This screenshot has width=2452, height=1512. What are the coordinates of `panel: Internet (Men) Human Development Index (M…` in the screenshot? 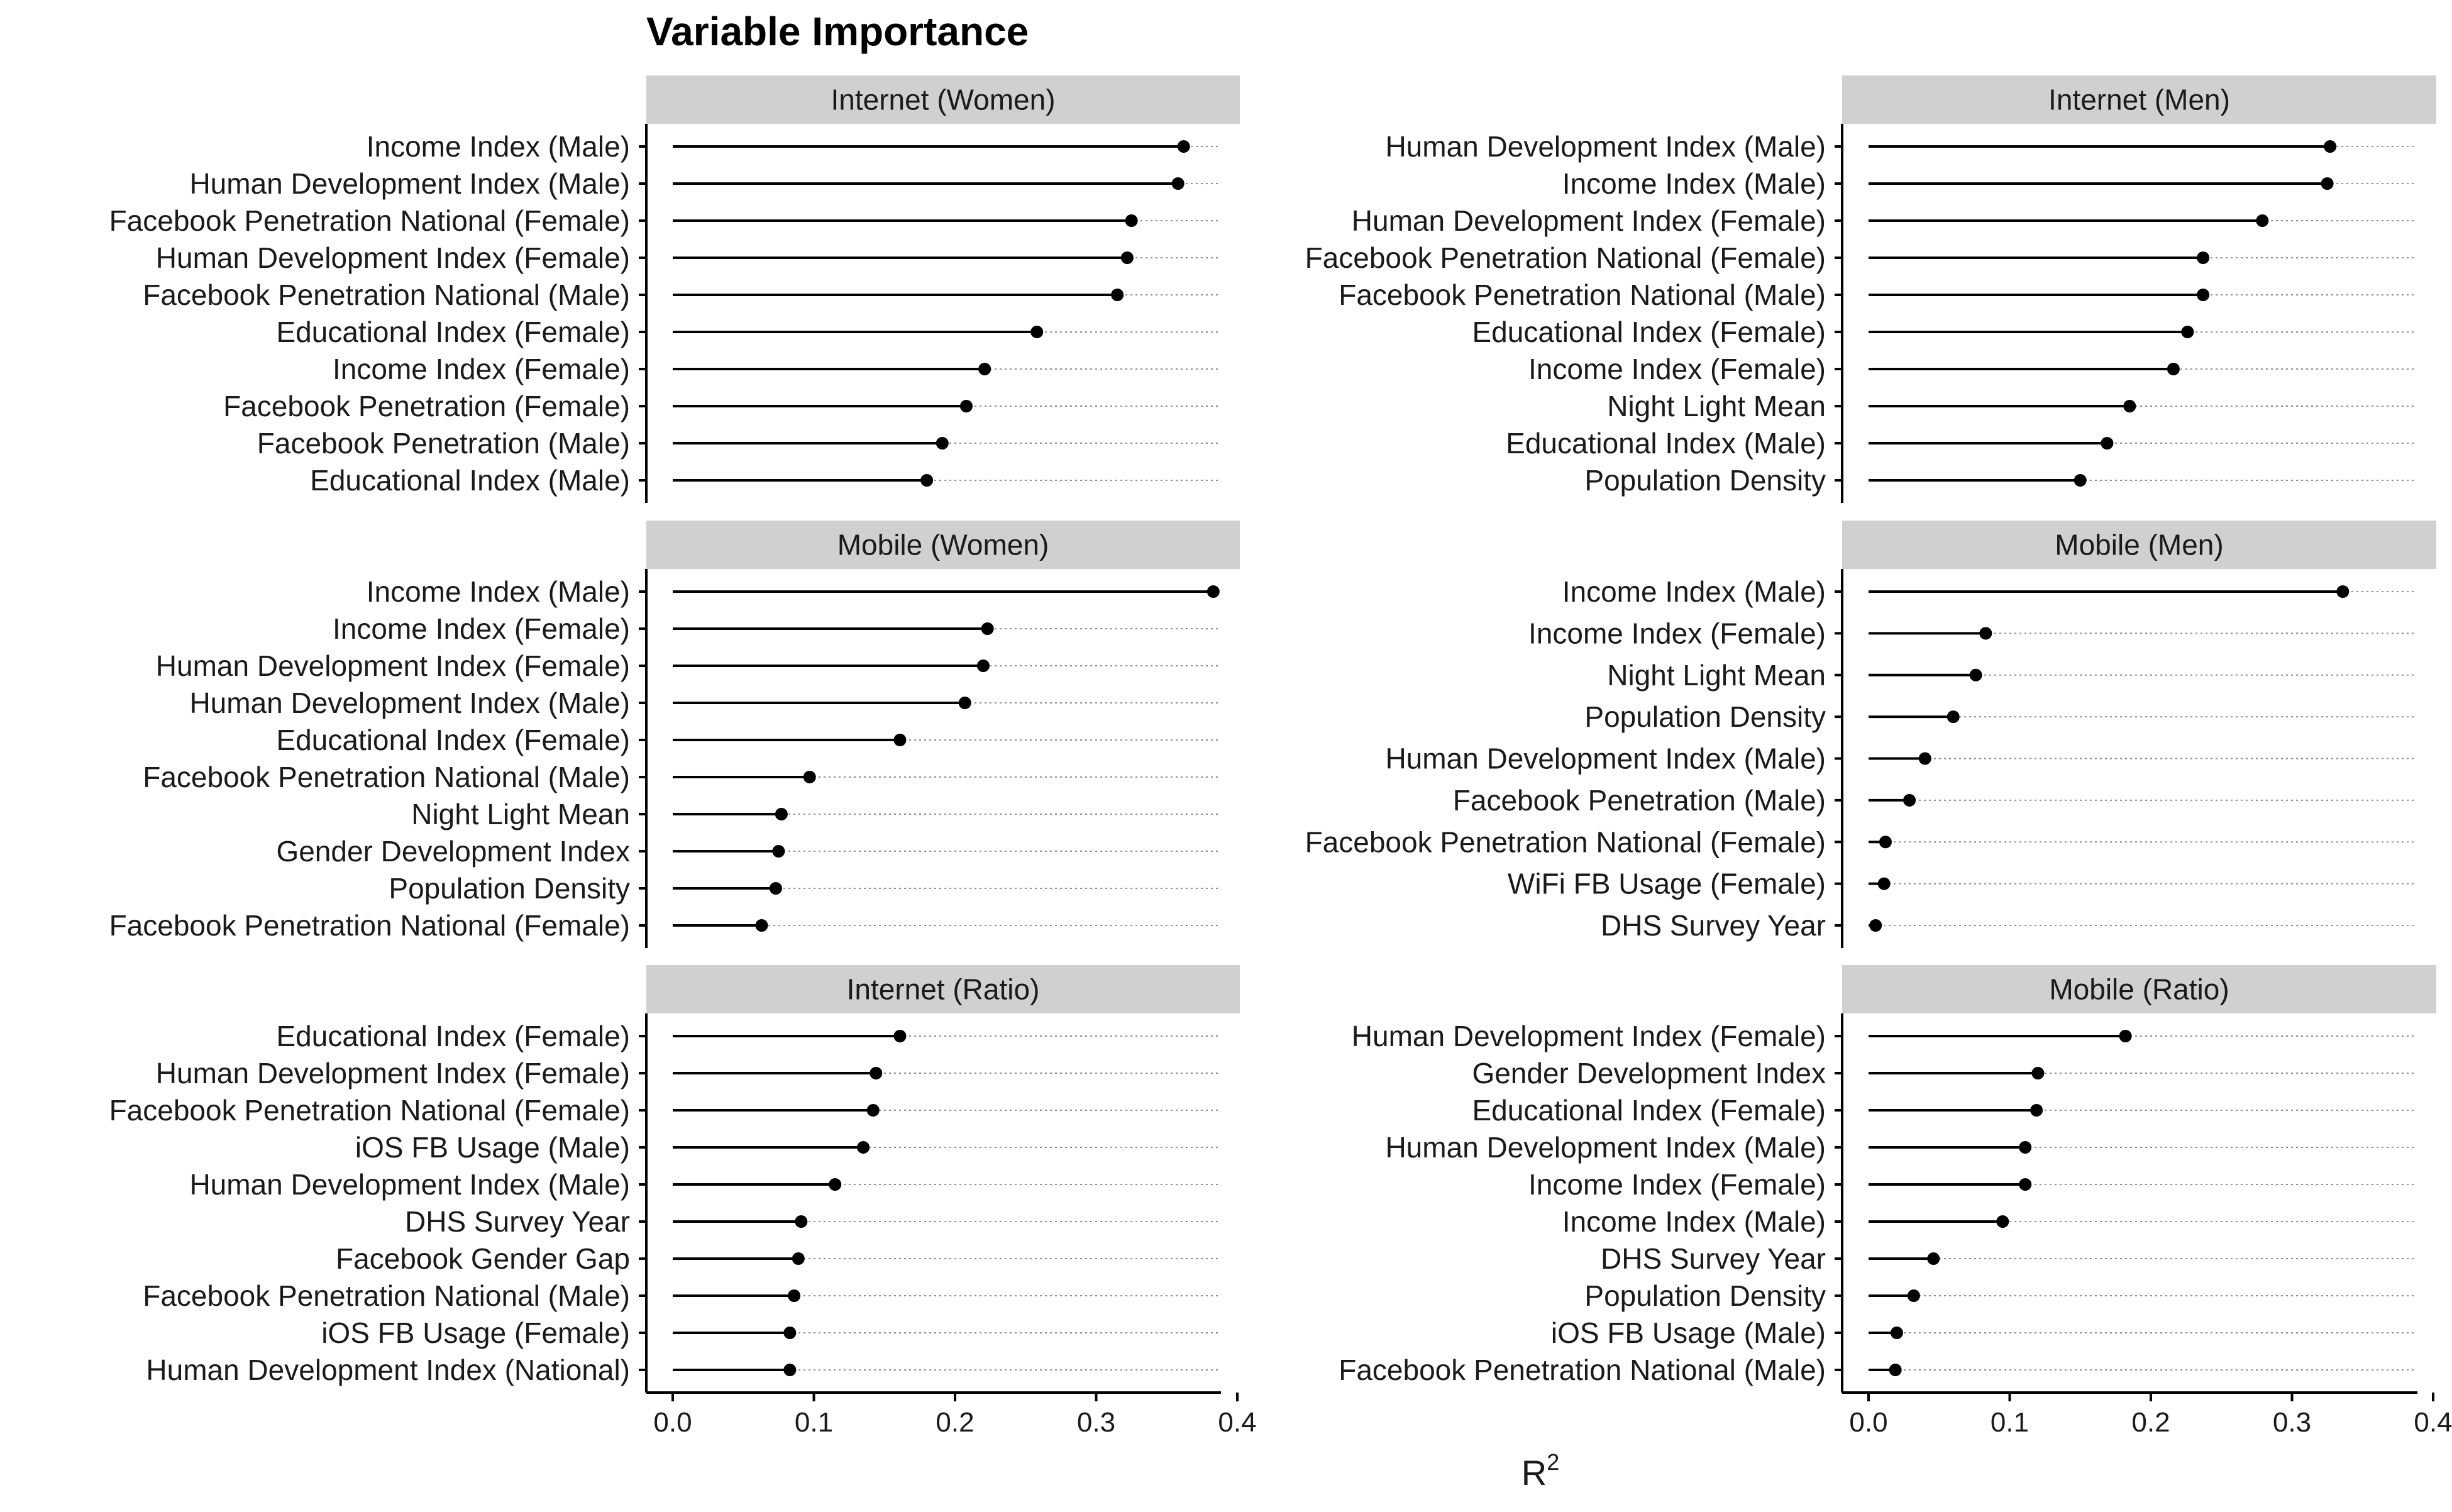 It's located at (1870, 289).